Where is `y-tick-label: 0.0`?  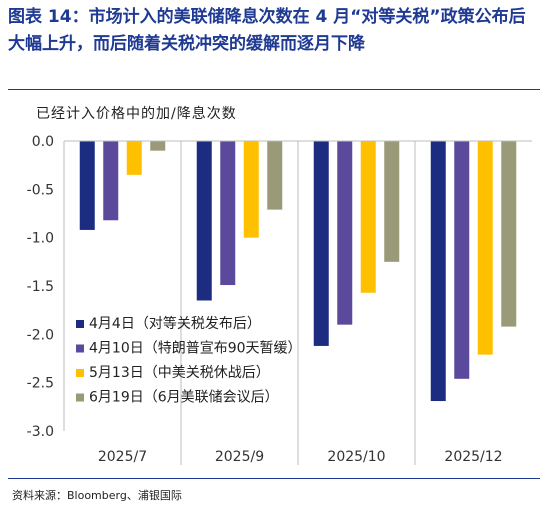
y-tick-label: 0.0 is located at coordinates (43, 142).